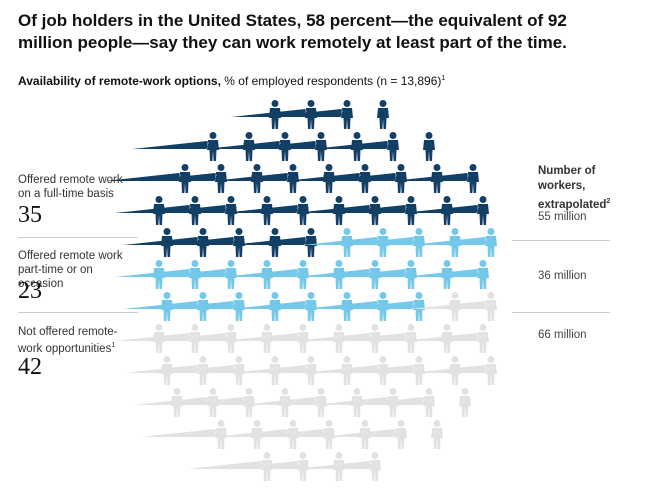  I want to click on workers-value: 36 million, so click(562, 276).